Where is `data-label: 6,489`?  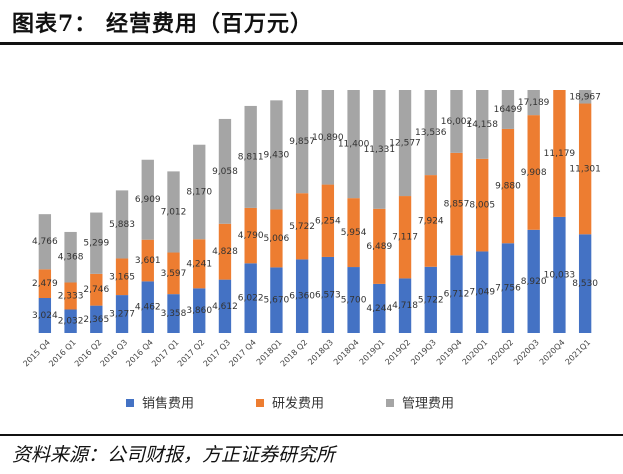 data-label: 6,489 is located at coordinates (379, 247).